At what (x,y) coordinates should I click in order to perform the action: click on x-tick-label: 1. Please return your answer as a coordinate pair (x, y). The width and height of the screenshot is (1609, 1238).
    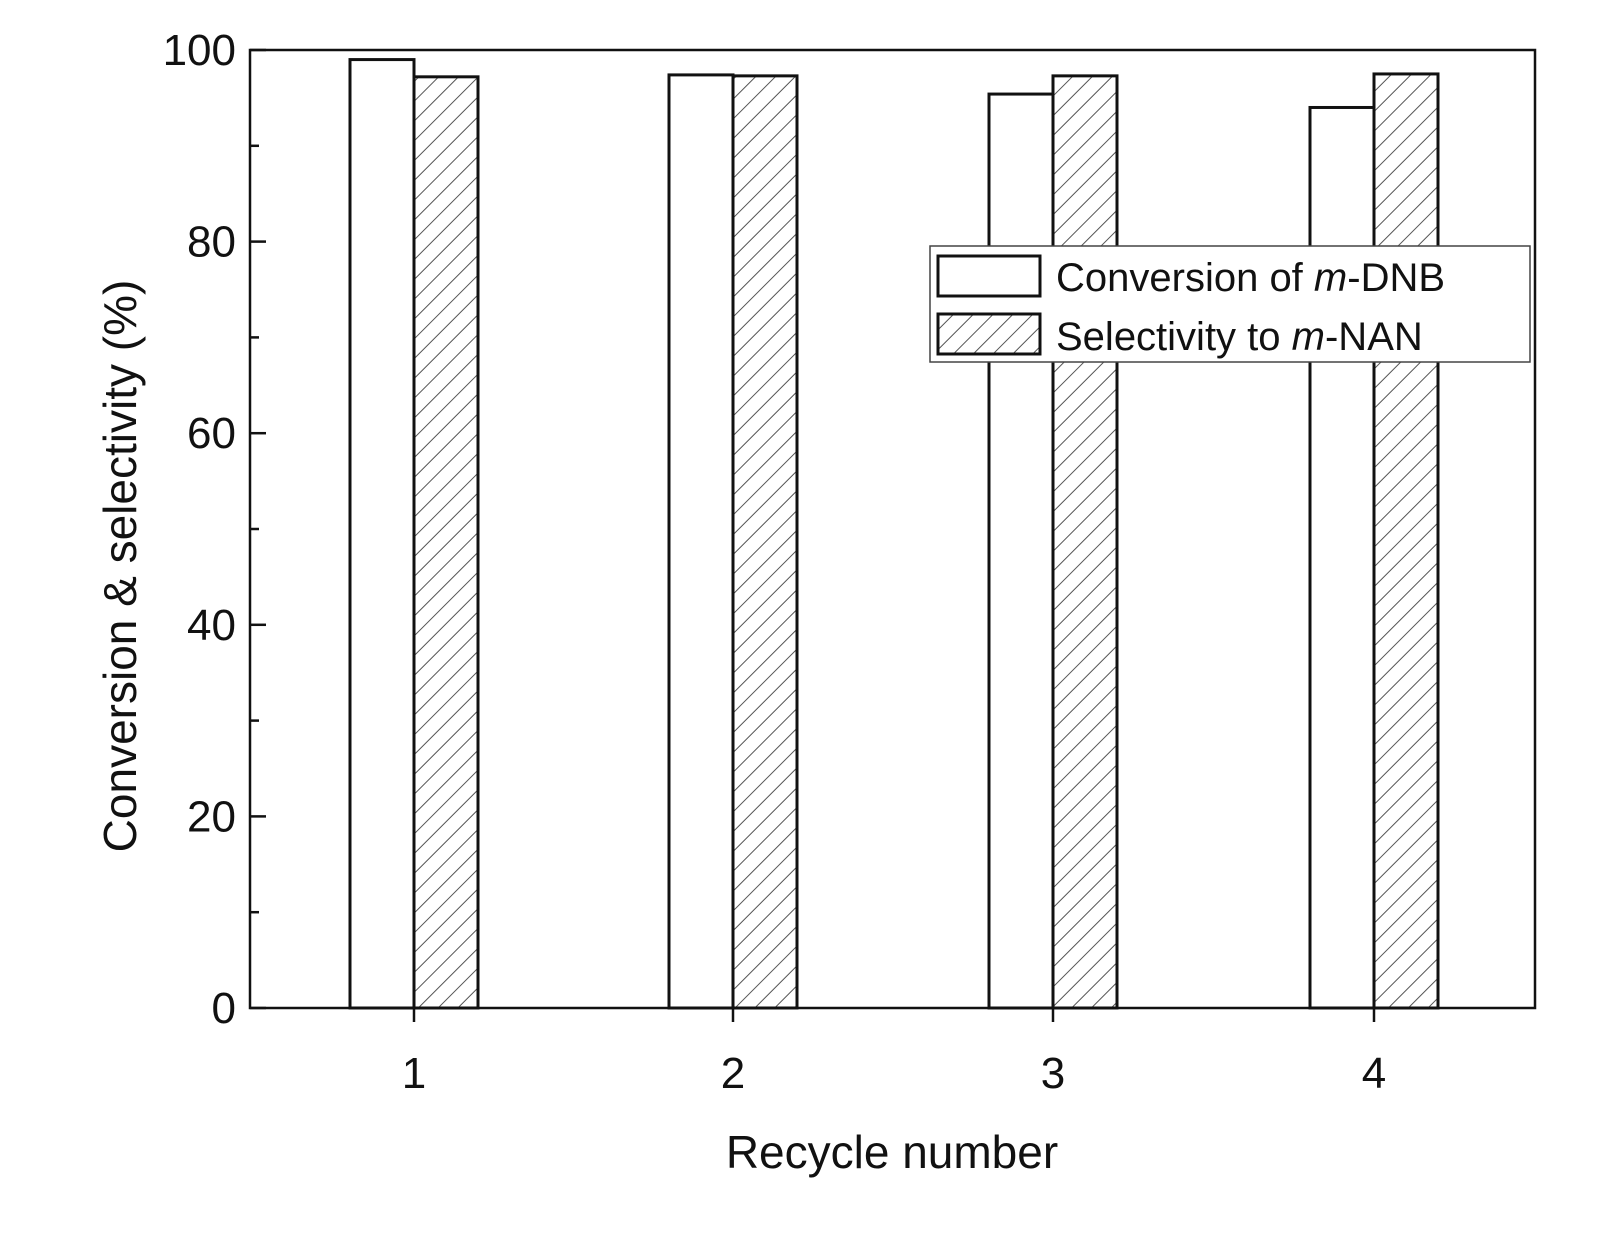
    Looking at the image, I should click on (414, 1073).